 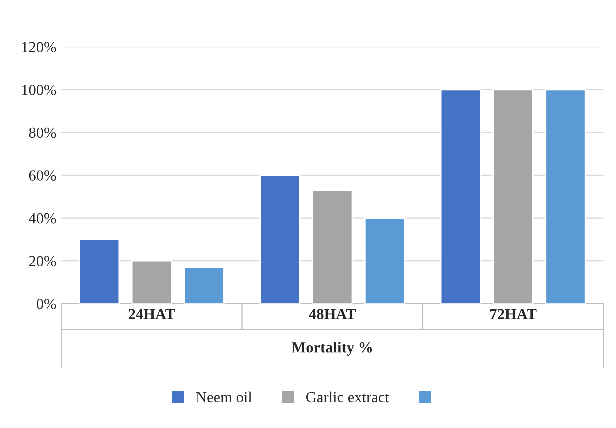 I want to click on x-tick-label: 24HAT, so click(x=152, y=314).